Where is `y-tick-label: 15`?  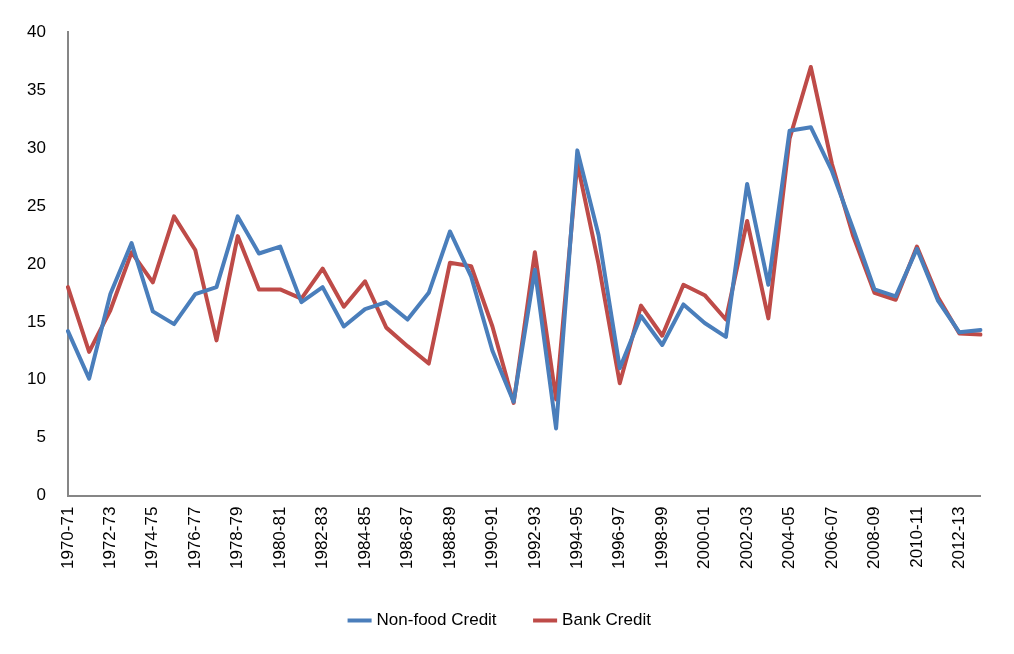
y-tick-label: 15 is located at coordinates (36, 321).